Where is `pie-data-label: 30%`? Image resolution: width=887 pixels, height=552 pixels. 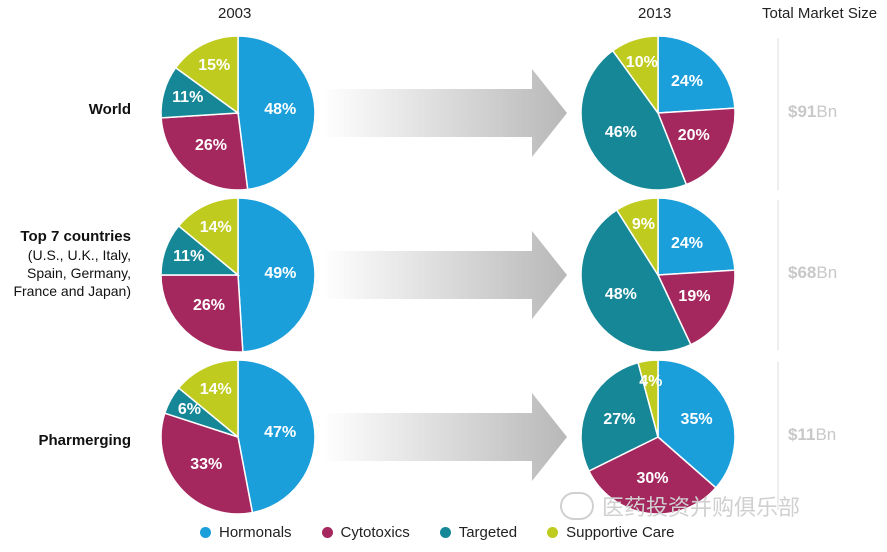
pie-data-label: 30% is located at coordinates (652, 478).